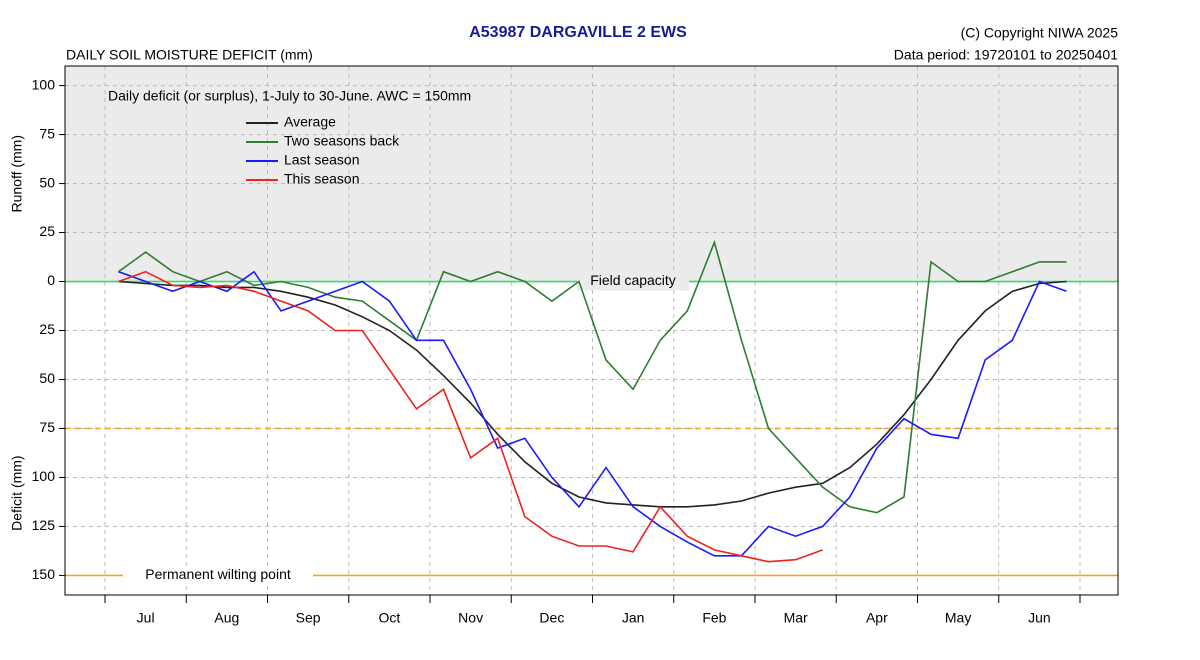 Image resolution: width=1200 pixels, height=660 pixels. What do you see at coordinates (322, 160) in the screenshot?
I see `legend-label: Last season` at bounding box center [322, 160].